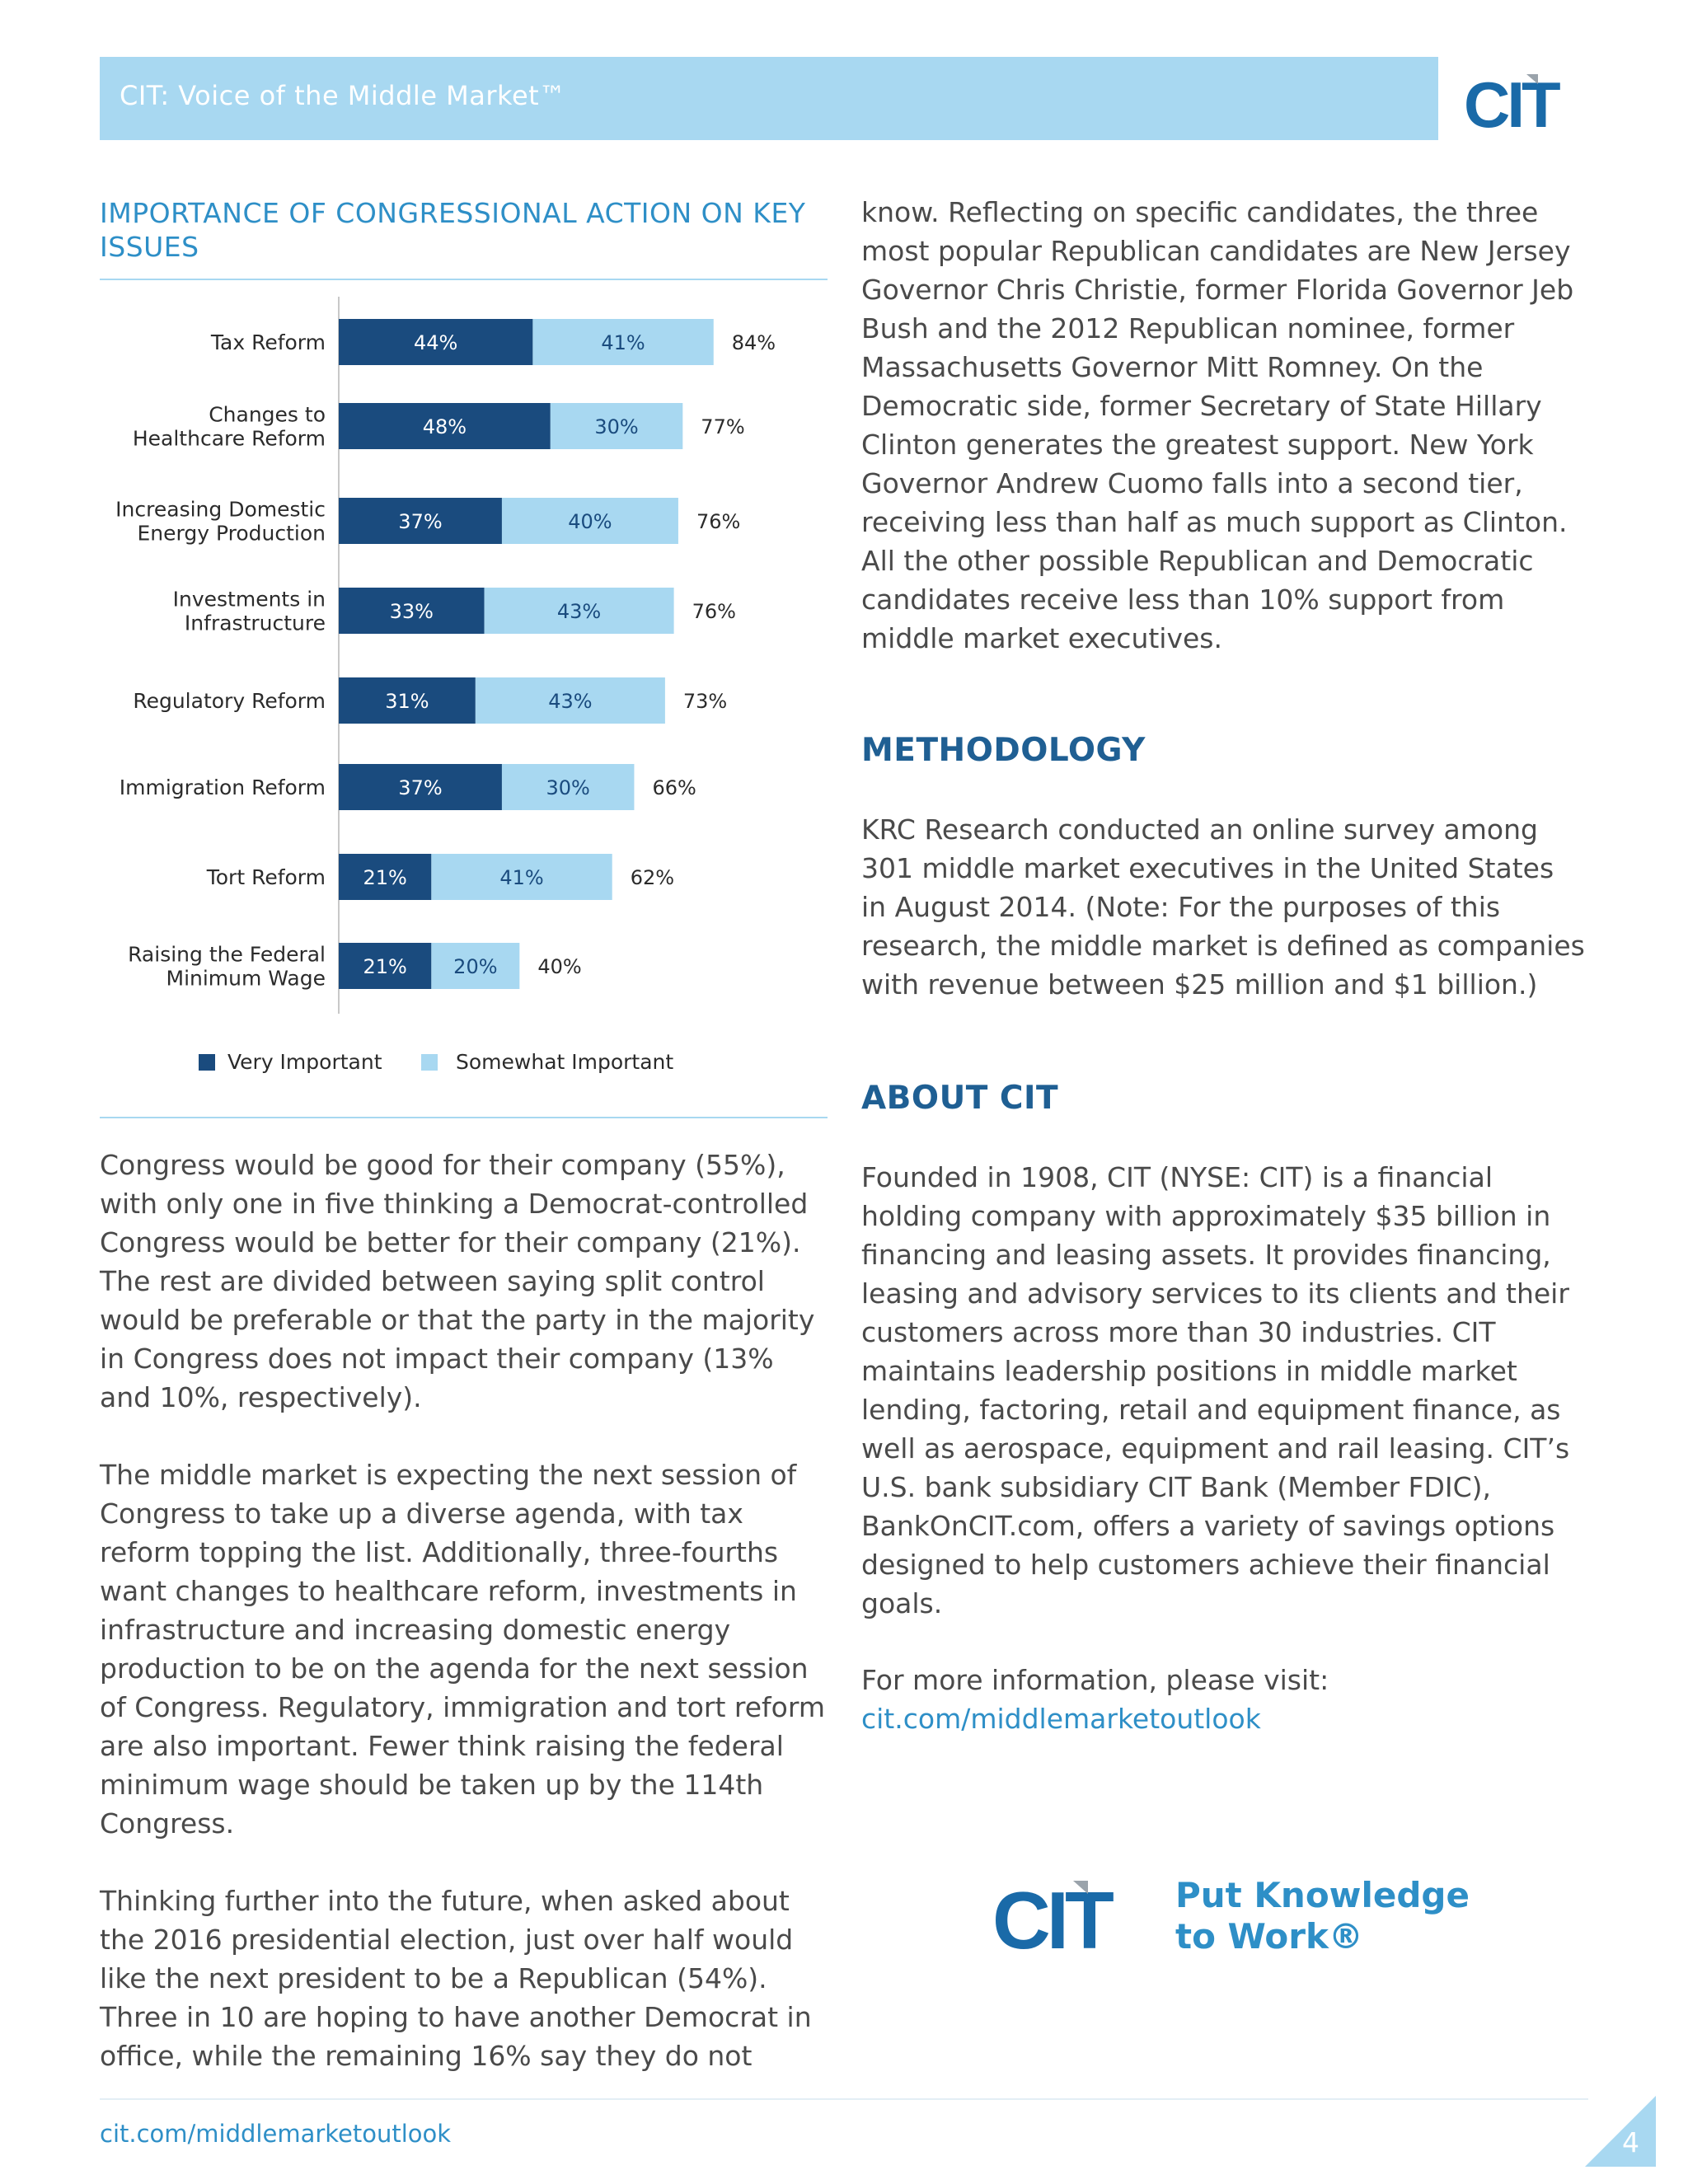 The height and width of the screenshot is (2184, 1688). Describe the element at coordinates (230, 439) in the screenshot. I see `category-label: Healthcare Reform` at that location.